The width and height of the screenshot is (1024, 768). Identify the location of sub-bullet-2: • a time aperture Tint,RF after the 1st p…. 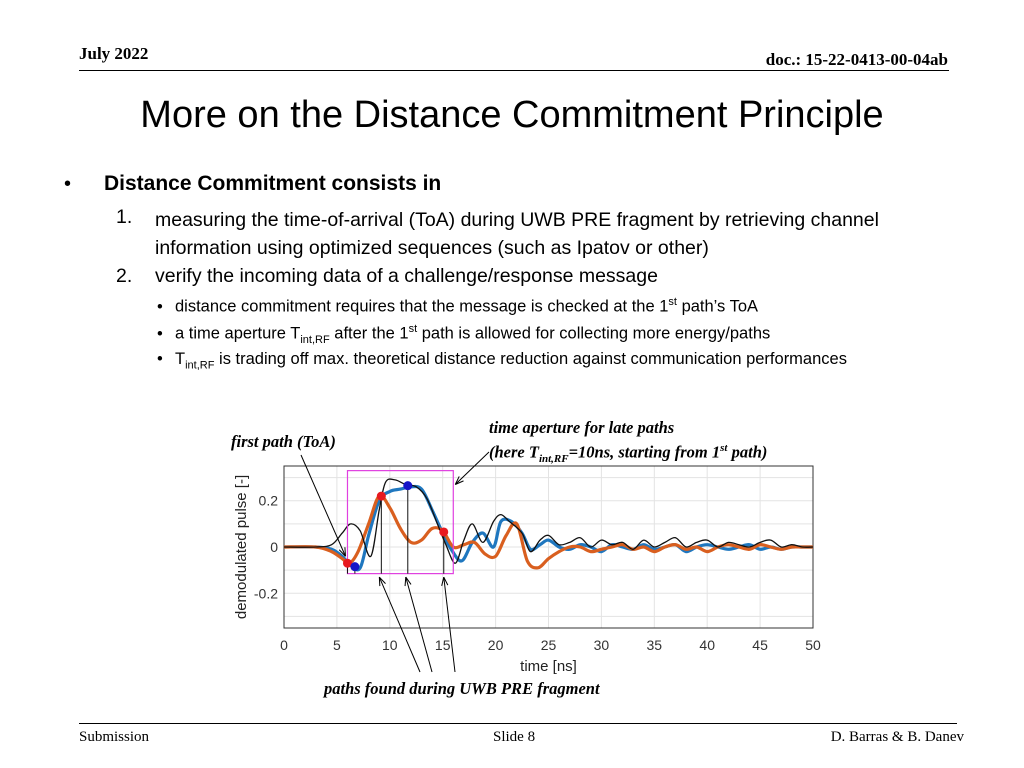
(464, 334).